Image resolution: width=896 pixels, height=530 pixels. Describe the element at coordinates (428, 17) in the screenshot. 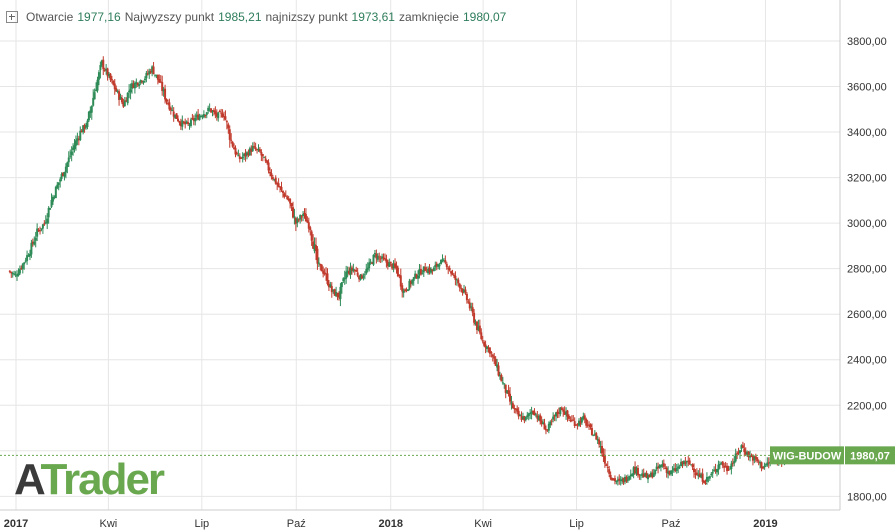

I see `close-label: zamknięcie` at that location.